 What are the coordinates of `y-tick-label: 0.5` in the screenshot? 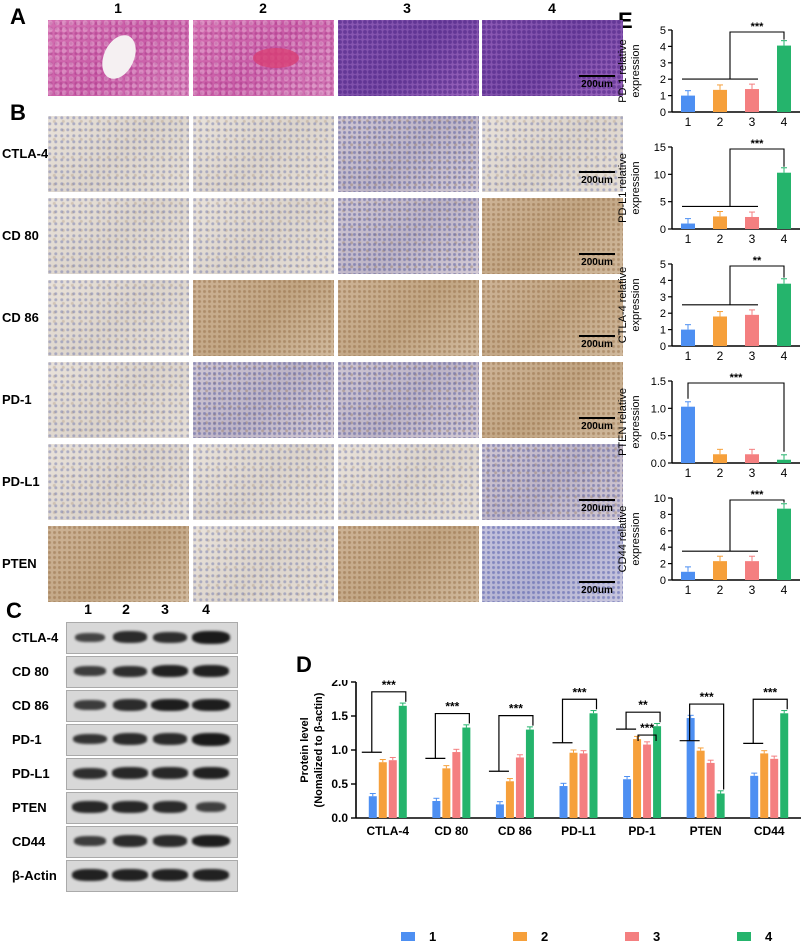 It's located at (339, 784).